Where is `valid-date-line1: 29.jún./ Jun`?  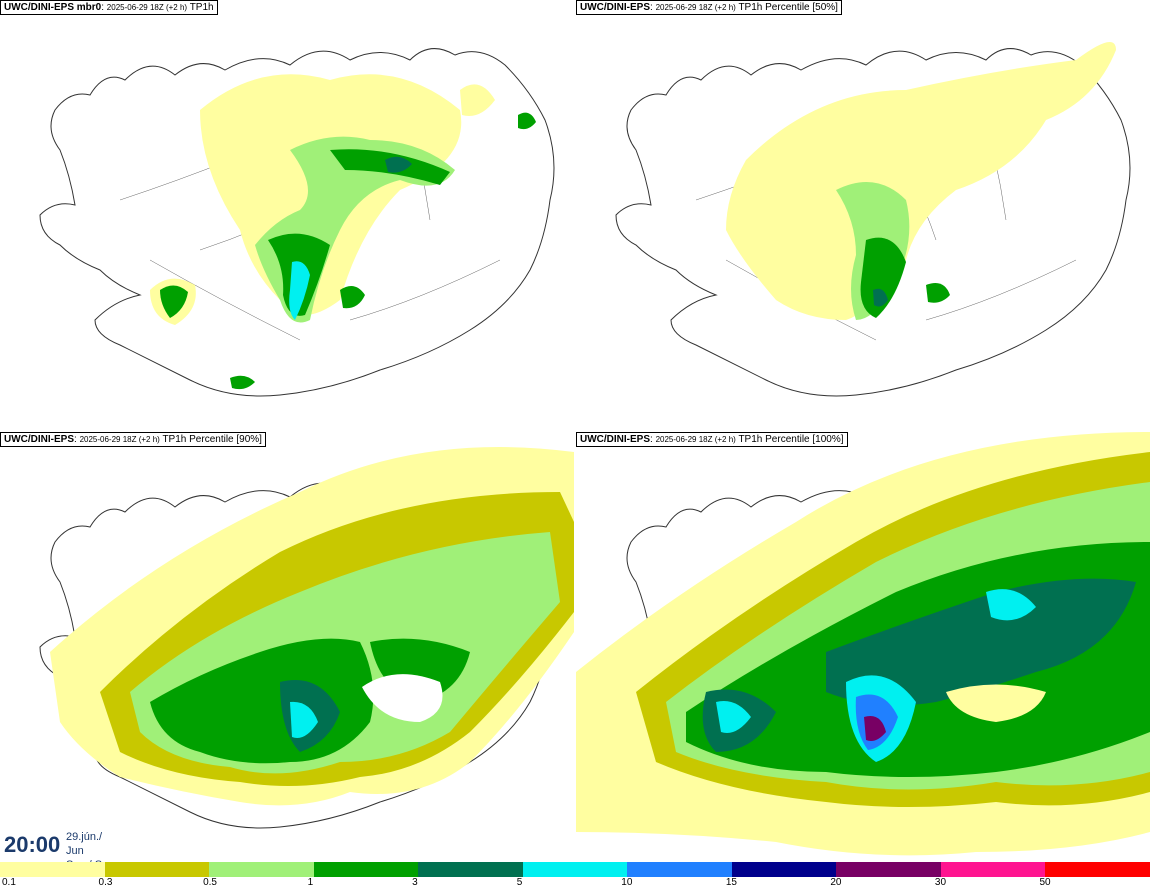 valid-date-line1: 29.jún./ Jun is located at coordinates (84, 844).